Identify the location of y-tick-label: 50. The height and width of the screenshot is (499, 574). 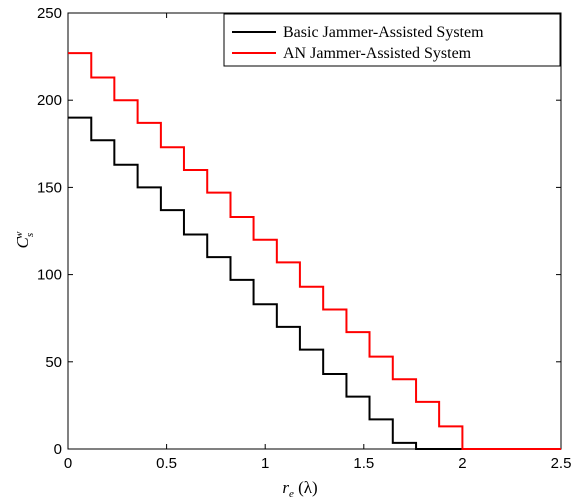
(53, 362).